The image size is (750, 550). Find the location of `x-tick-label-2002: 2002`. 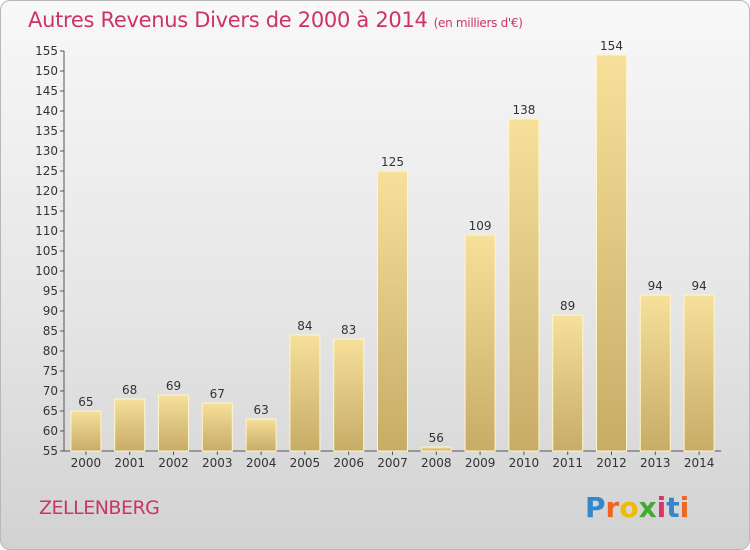

x-tick-label-2002: 2002 is located at coordinates (173, 463).